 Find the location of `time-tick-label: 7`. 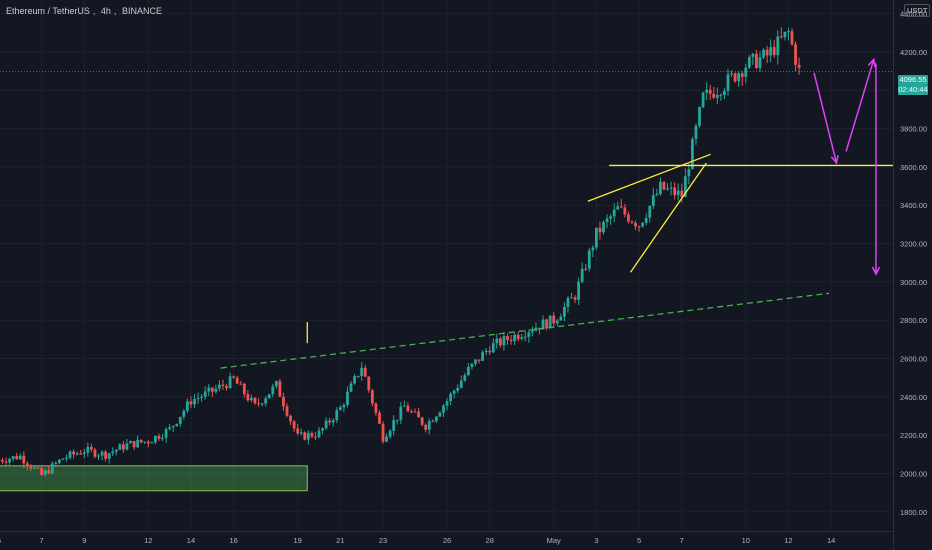

time-tick-label: 7 is located at coordinates (42, 540).